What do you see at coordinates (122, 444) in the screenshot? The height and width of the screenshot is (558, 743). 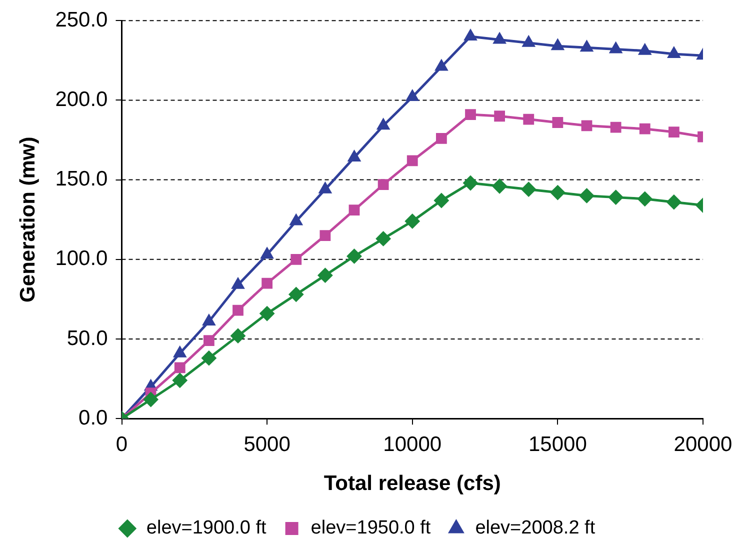 I see `x-tick-label: 0` at bounding box center [122, 444].